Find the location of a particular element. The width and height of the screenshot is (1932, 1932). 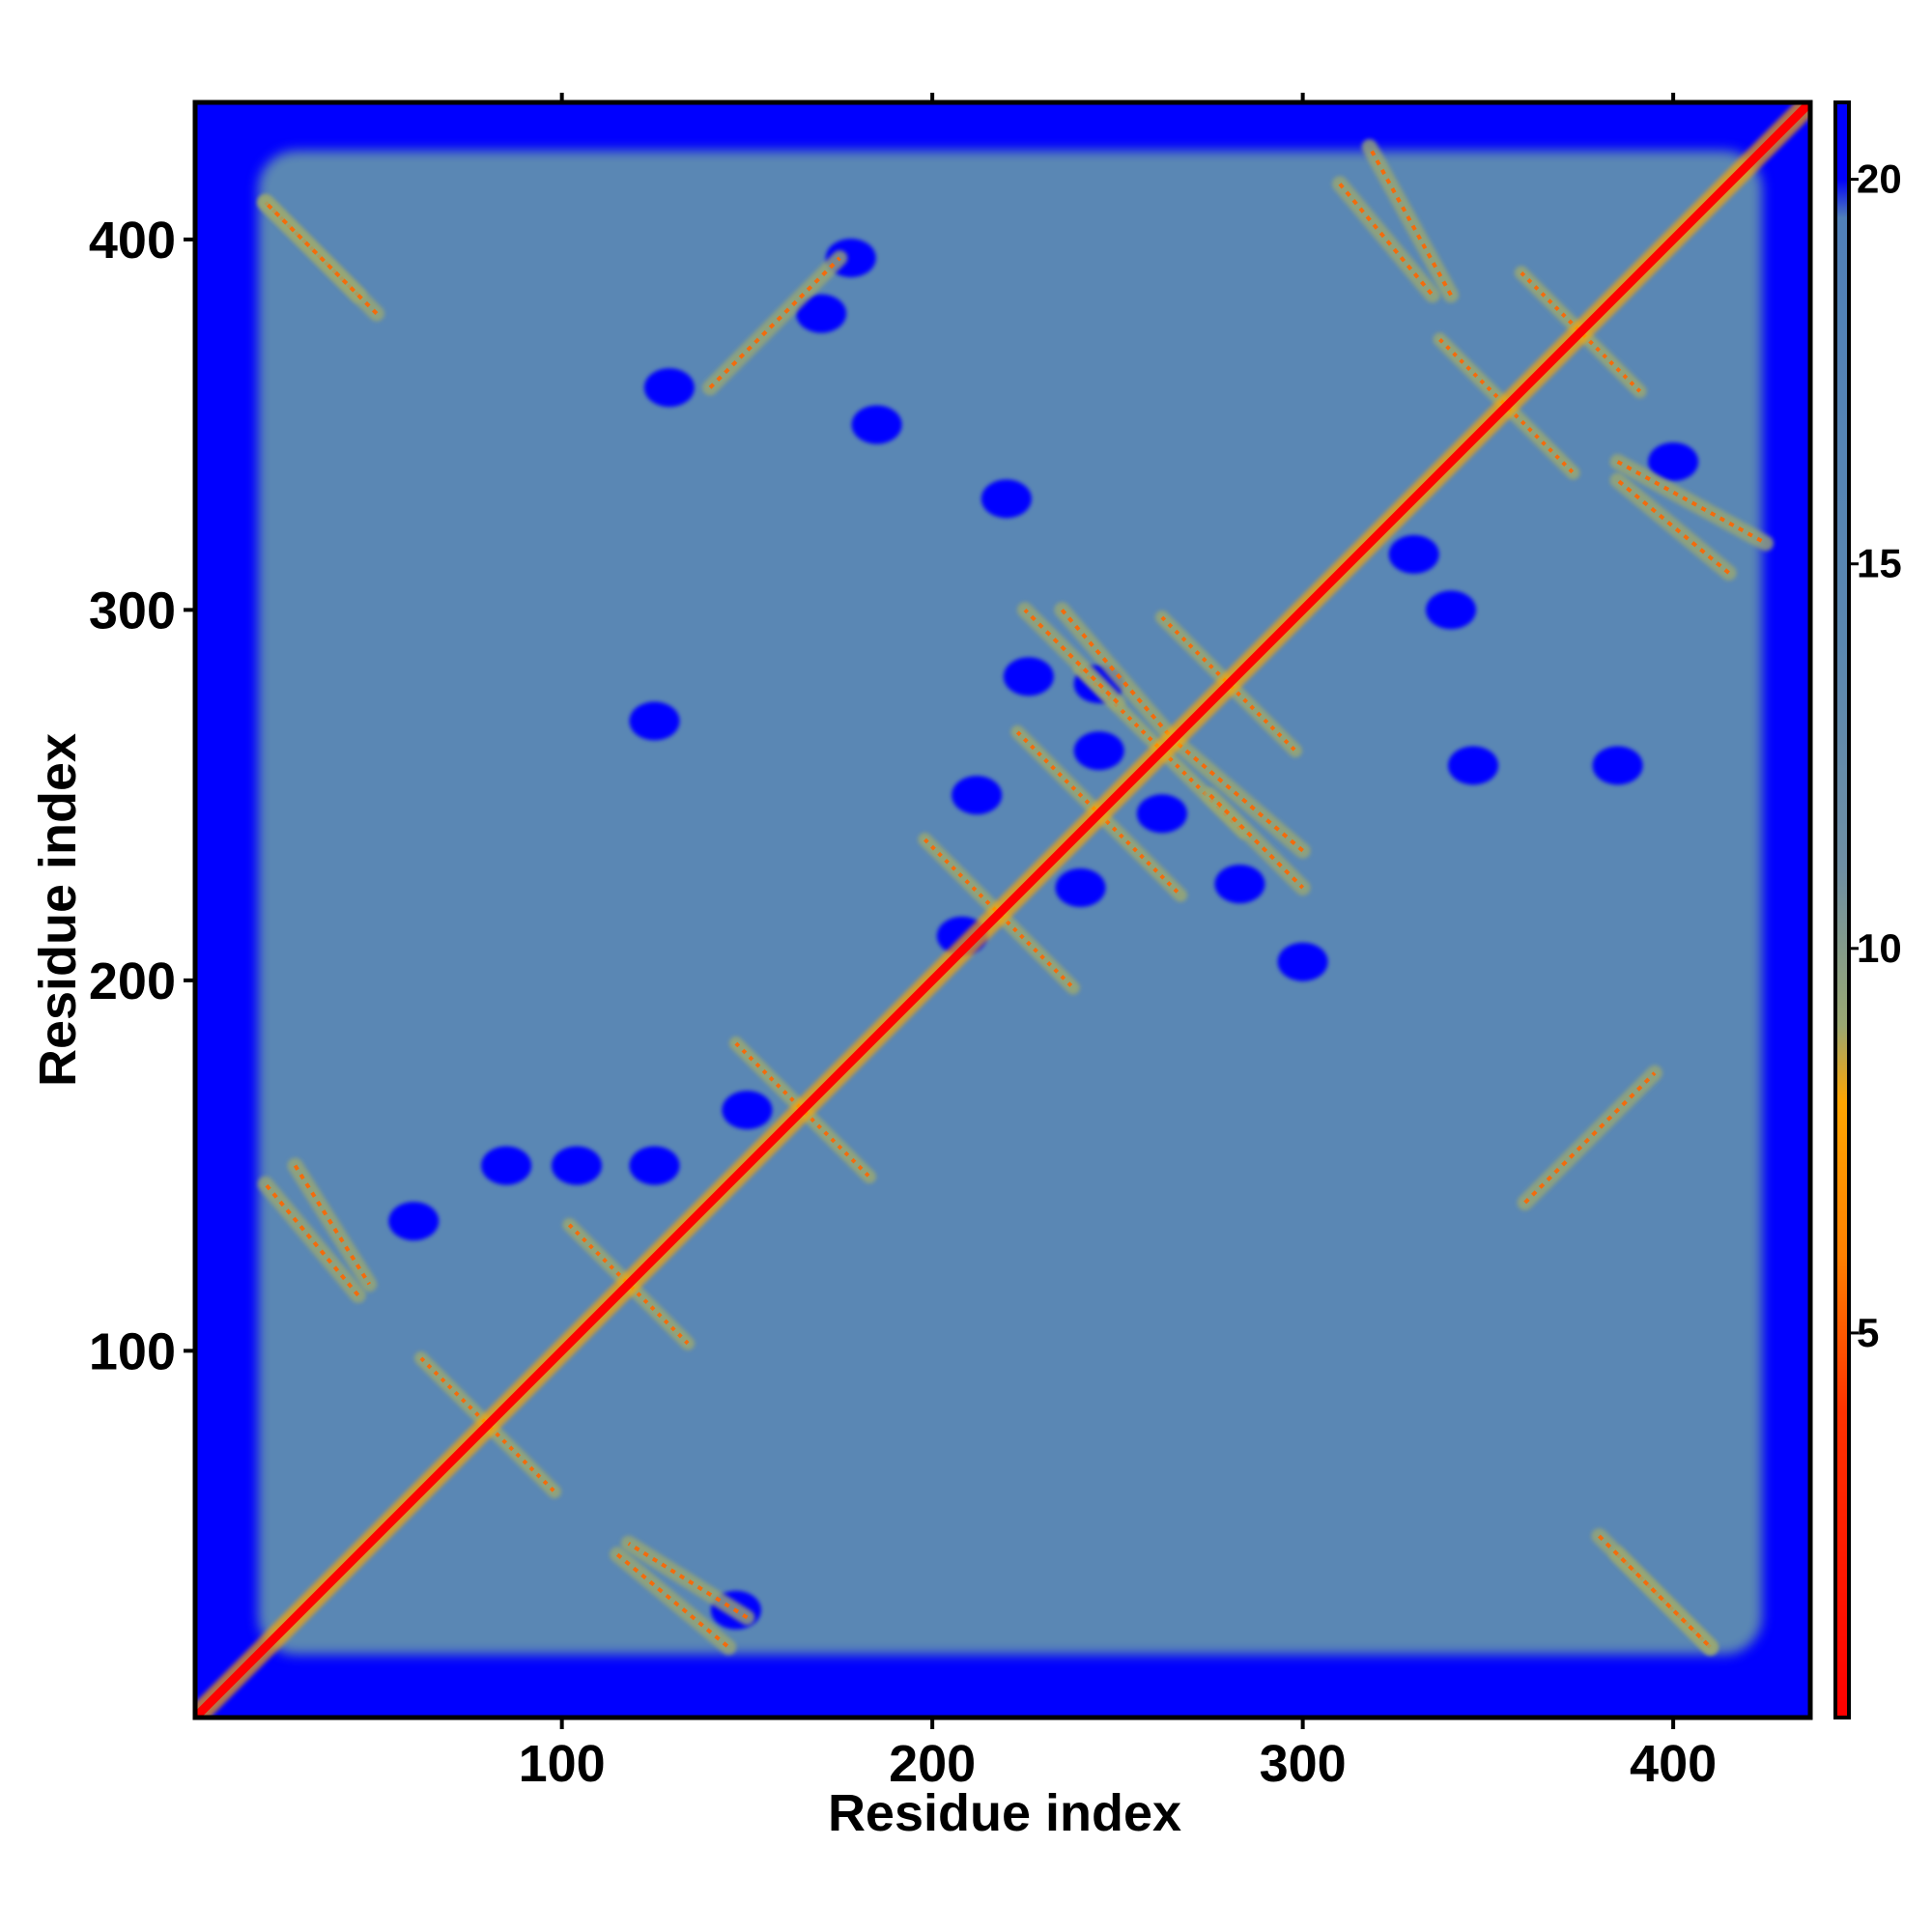

colorbar is located at coordinates (1842, 909).